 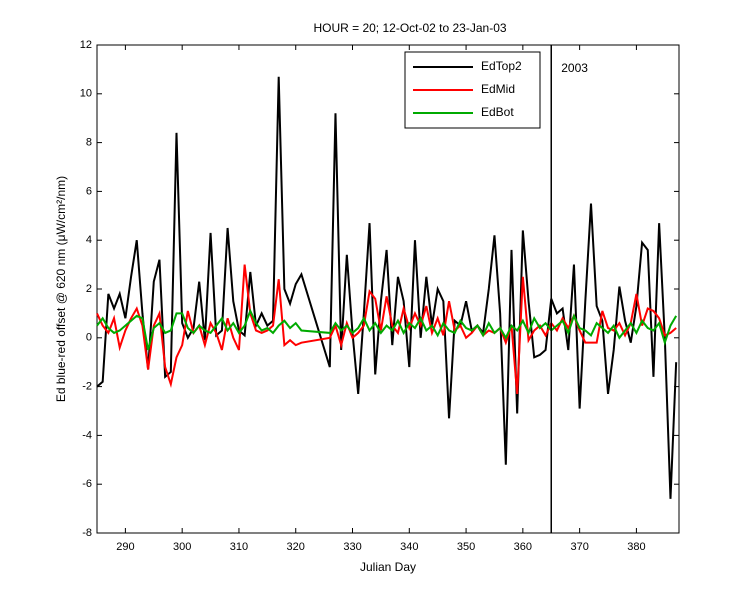 What do you see at coordinates (523, 547) in the screenshot?
I see `x-tick-label: 360` at bounding box center [523, 547].